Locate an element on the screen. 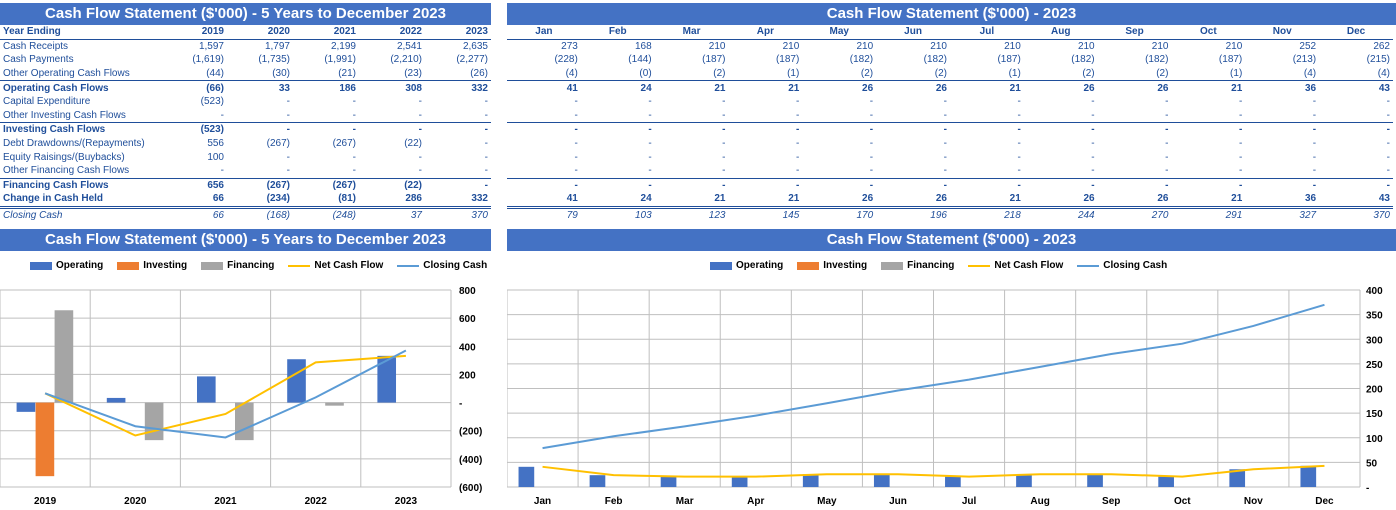 The height and width of the screenshot is (510, 1396). legend-label: Operating is located at coordinates (760, 265).